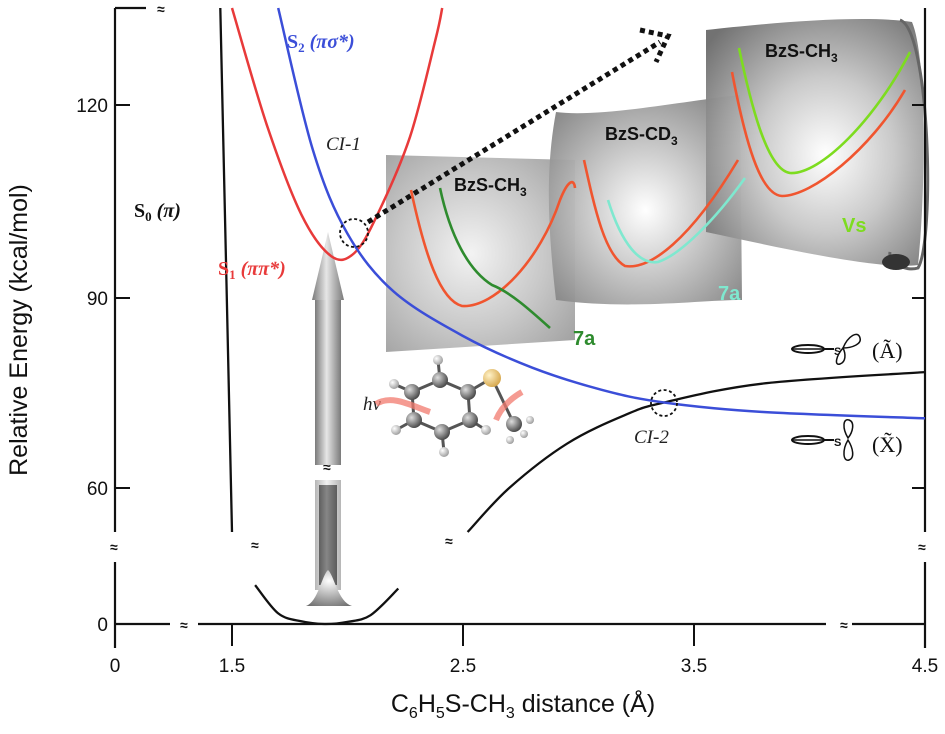  Describe the element at coordinates (92, 106) in the screenshot. I see `y-tick-label: 120` at that location.